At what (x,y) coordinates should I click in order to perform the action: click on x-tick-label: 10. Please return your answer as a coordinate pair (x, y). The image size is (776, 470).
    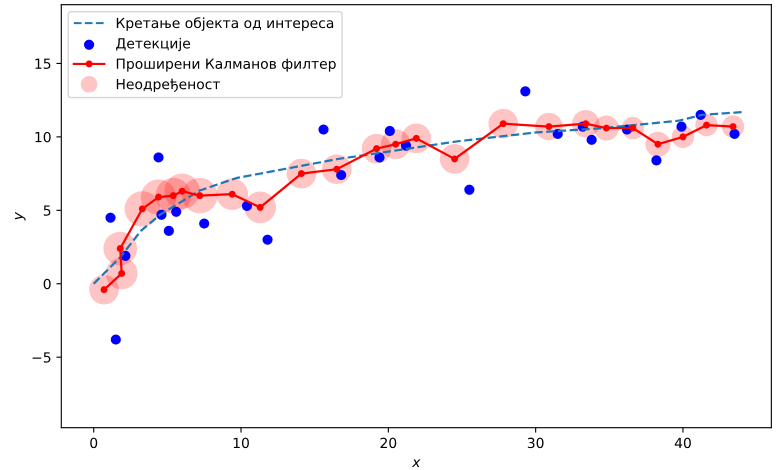
    Looking at the image, I should click on (241, 443).